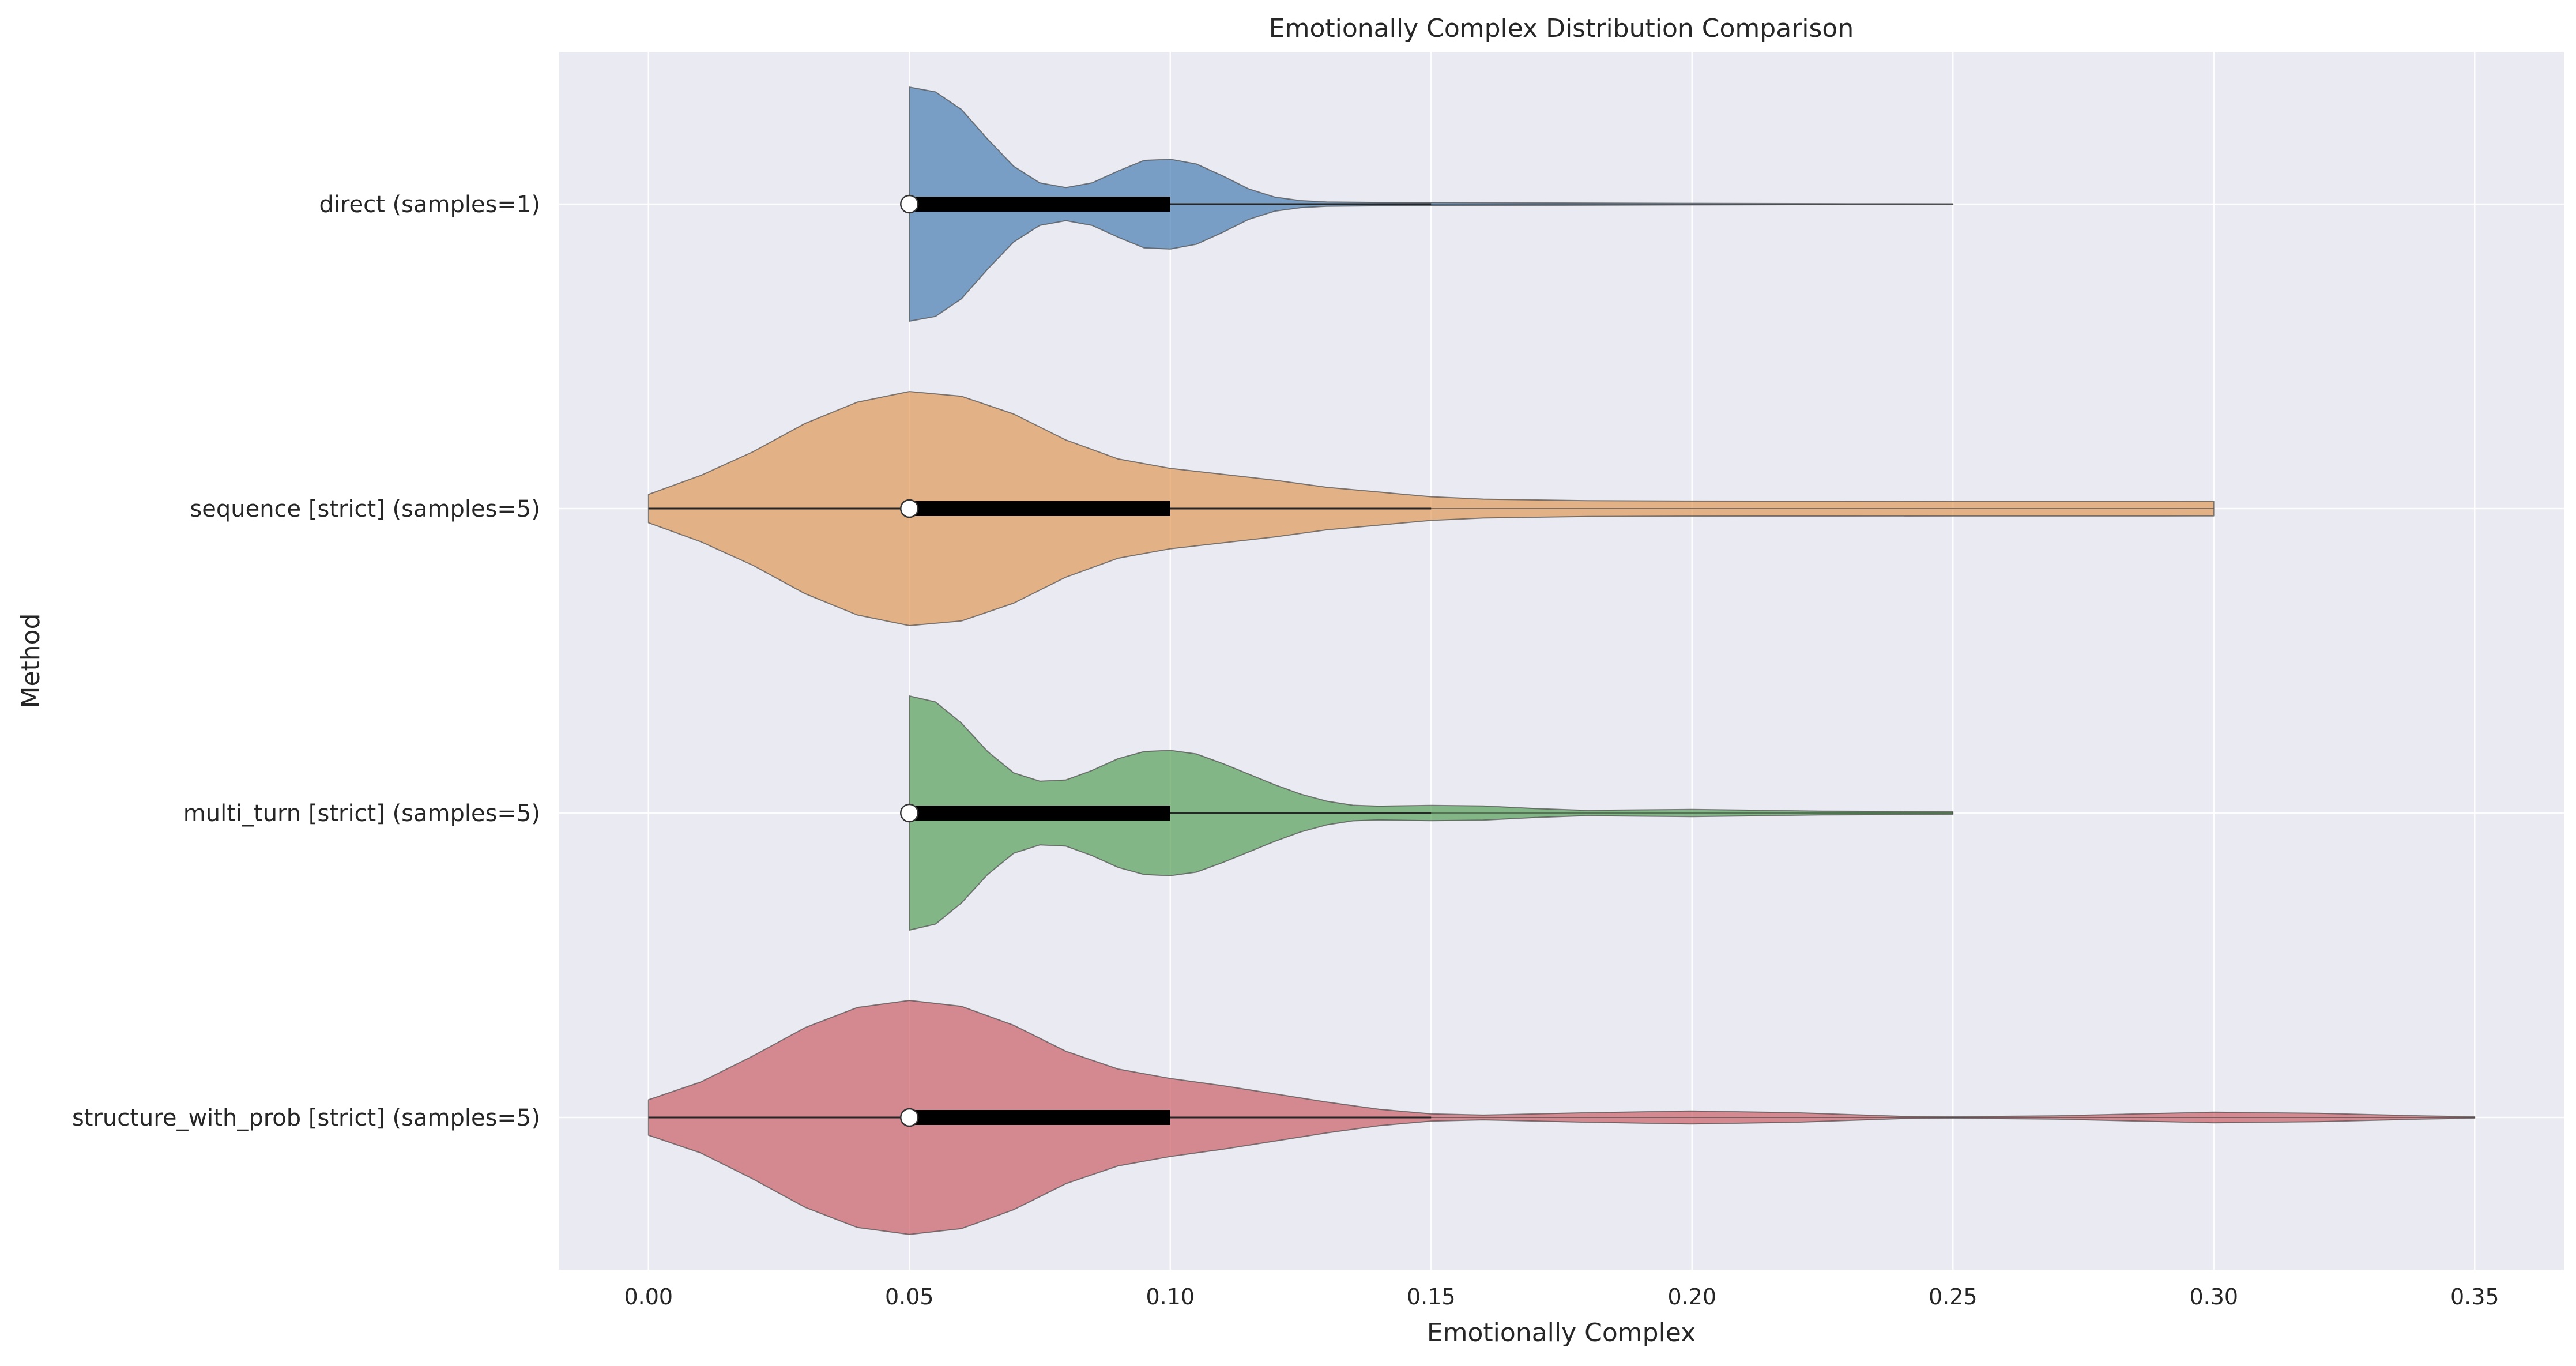 Image resolution: width=2576 pixels, height=1366 pixels. What do you see at coordinates (1170, 1296) in the screenshot?
I see `x-tick-label: 0.10` at bounding box center [1170, 1296].